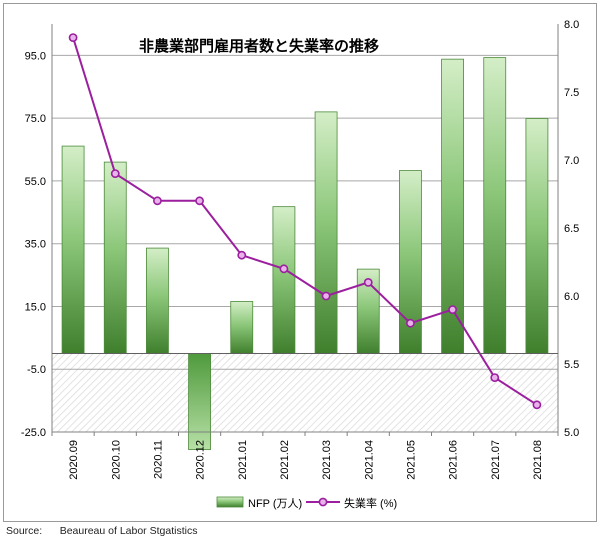 Image resolution: width=600 pixels, height=544 pixels. I want to click on left-axis-tick-labels: 95.0 75.0 55.0 35.0 15.0 -5.0 -25.0, so click(33, 244).